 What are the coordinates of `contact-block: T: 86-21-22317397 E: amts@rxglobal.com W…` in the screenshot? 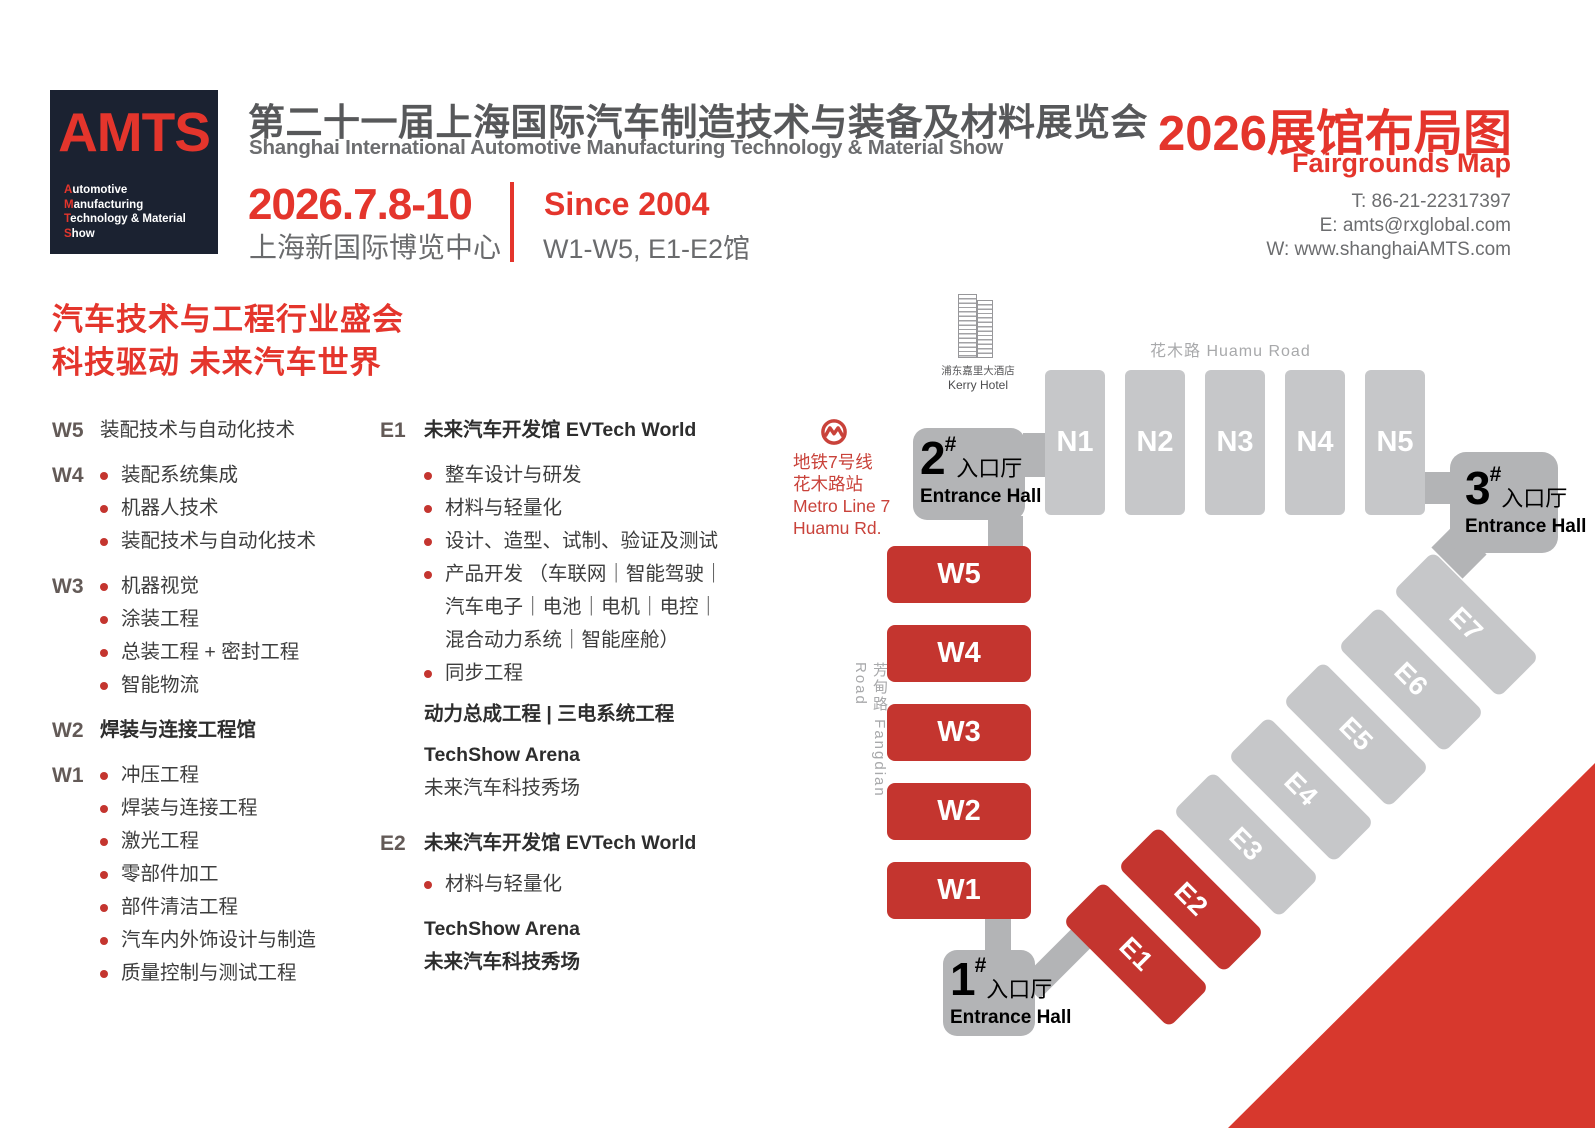 It's located at (1388, 226).